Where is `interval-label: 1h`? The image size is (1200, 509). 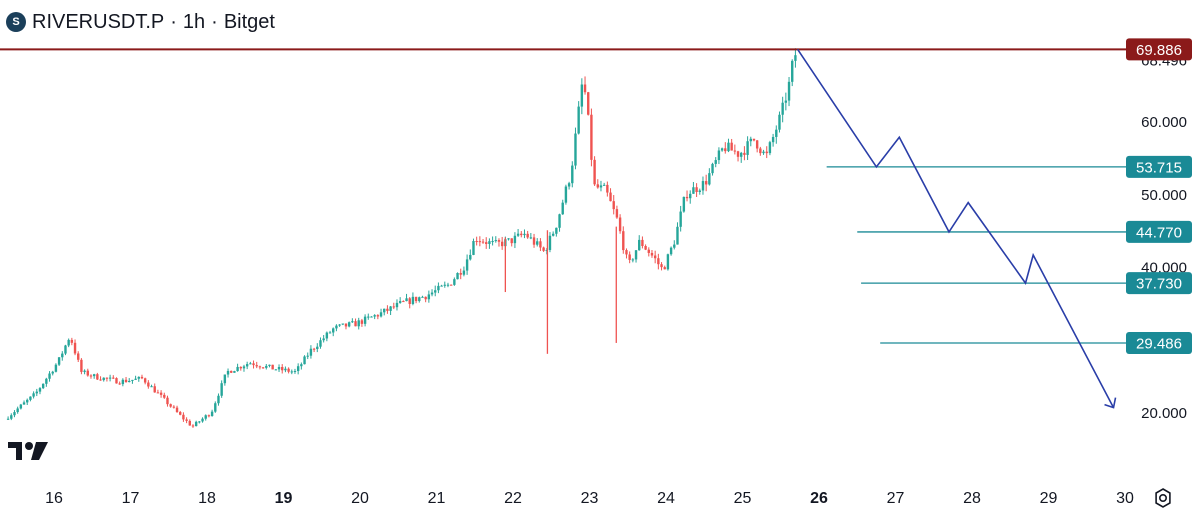 interval-label: 1h is located at coordinates (194, 21).